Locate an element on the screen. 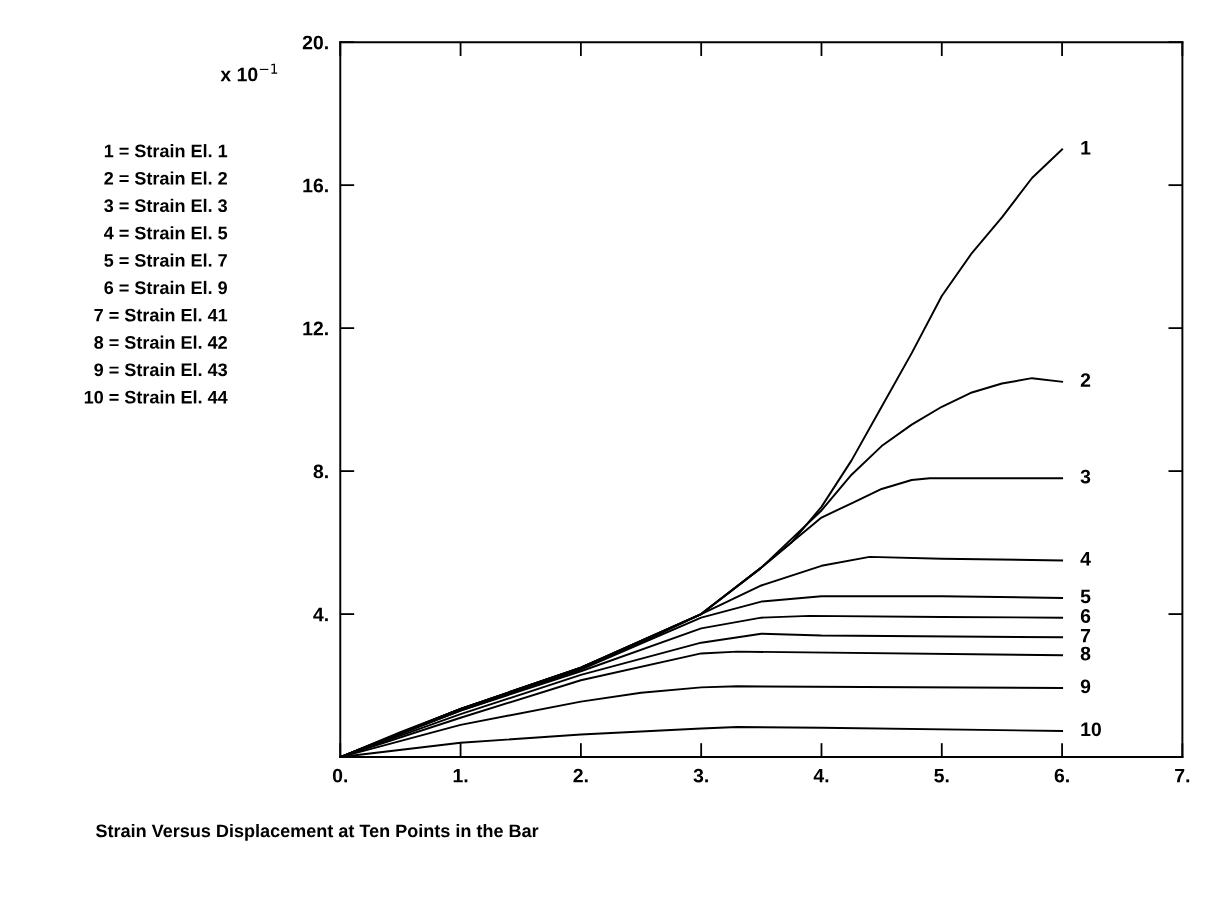  series-label: 8 is located at coordinates (1085, 653).